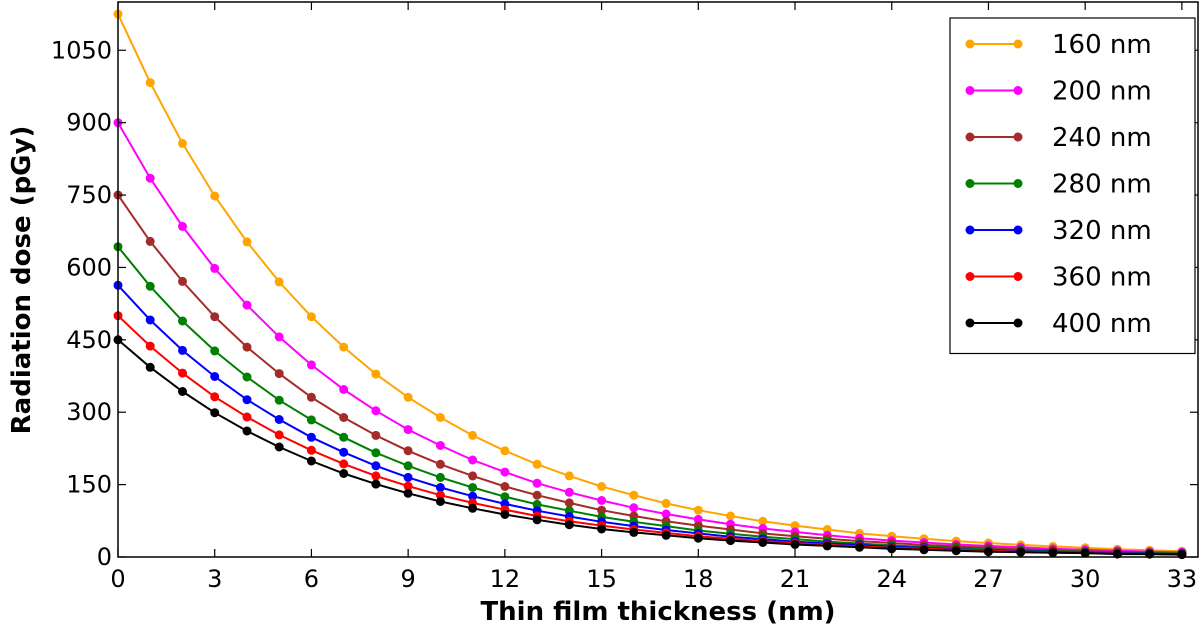  Describe the element at coordinates (214, 579) in the screenshot. I see `x-tick-label: 3` at that location.